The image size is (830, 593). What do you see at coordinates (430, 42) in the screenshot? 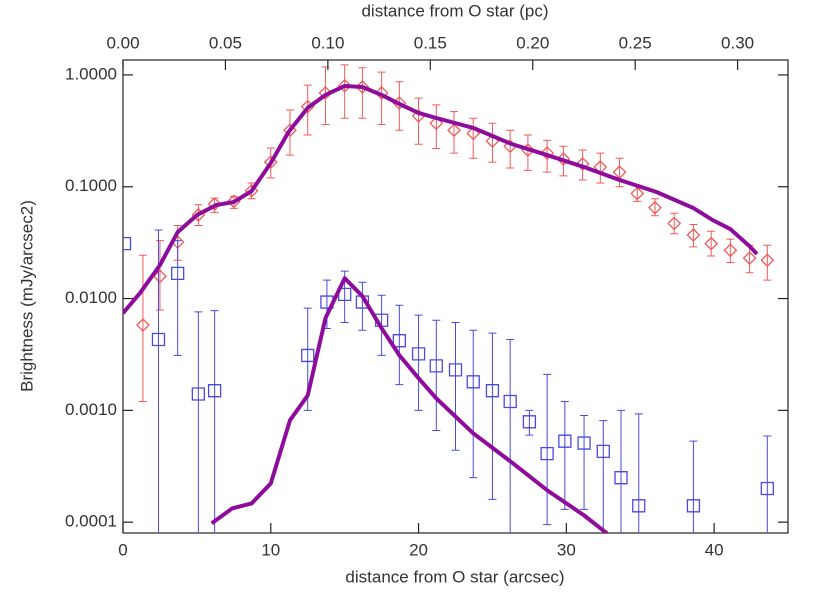
I see `x2-tick-label: 0.15` at bounding box center [430, 42].